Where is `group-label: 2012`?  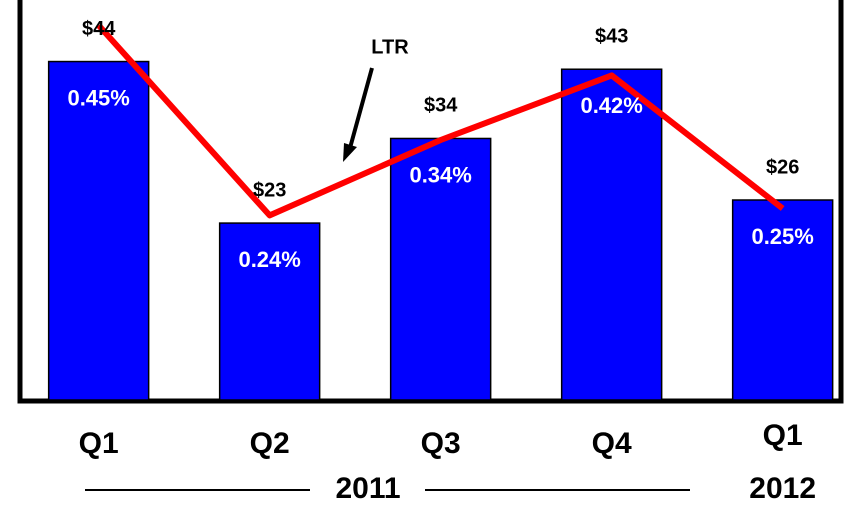
group-label: 2012 is located at coordinates (782, 488).